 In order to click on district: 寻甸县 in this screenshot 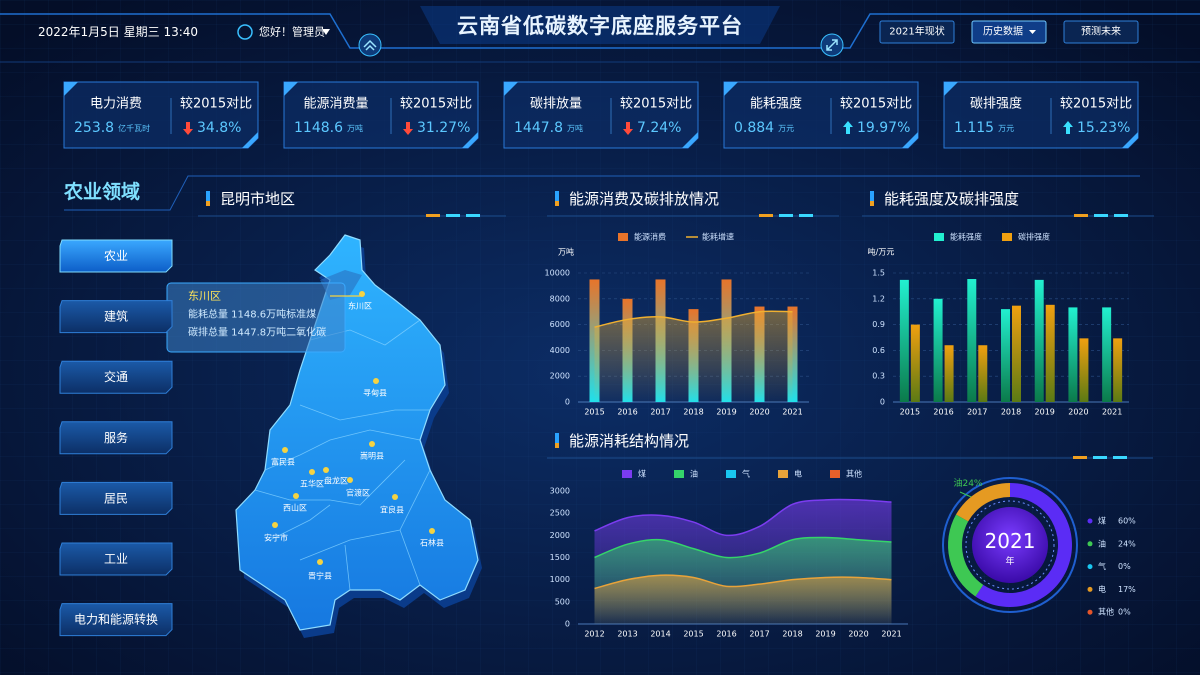, I will do `click(375, 388)`.